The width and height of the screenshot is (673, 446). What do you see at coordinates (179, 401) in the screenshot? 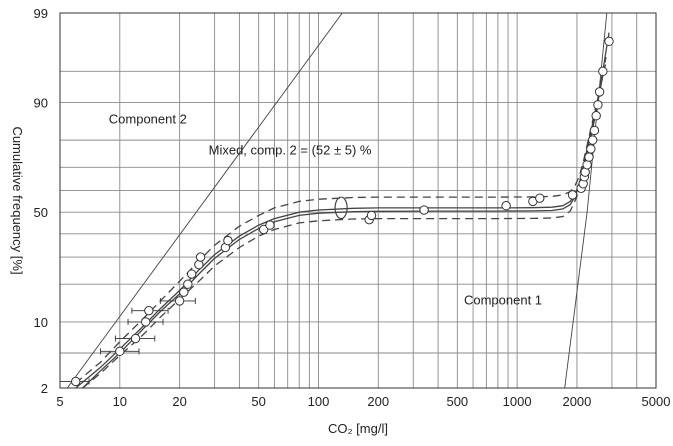
I see `x-tick-label: 20` at bounding box center [179, 401].